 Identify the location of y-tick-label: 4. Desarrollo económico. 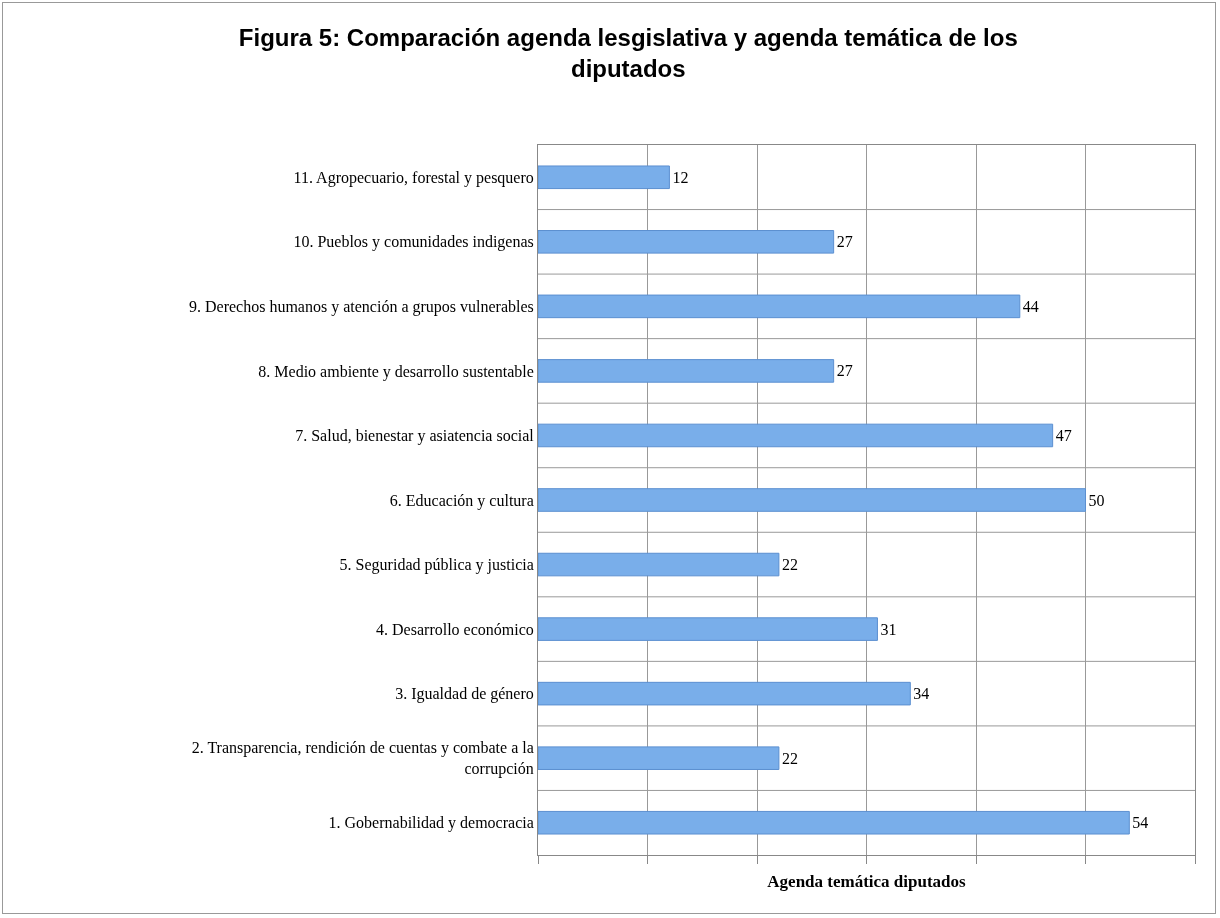
(455, 629).